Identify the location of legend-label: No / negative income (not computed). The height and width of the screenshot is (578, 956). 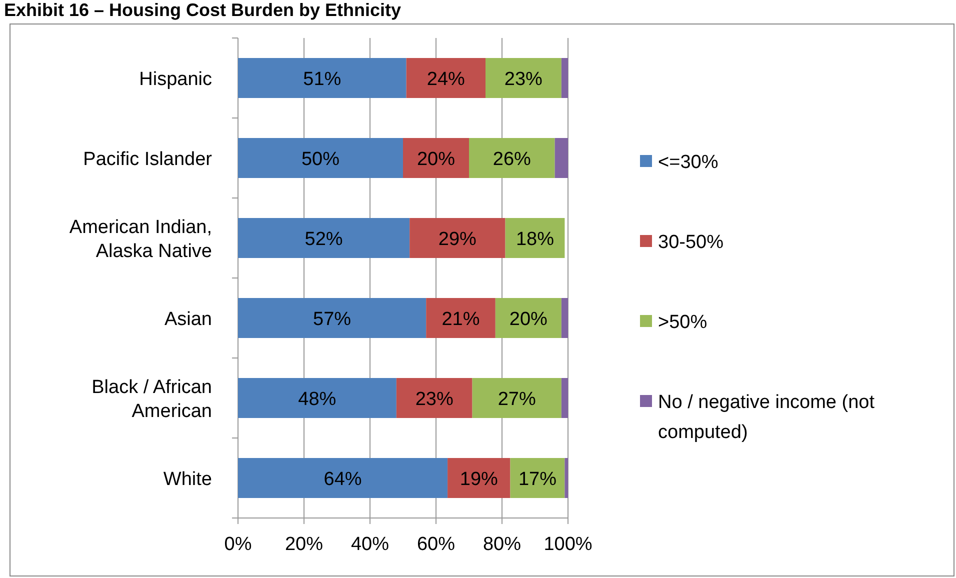
(767, 417).